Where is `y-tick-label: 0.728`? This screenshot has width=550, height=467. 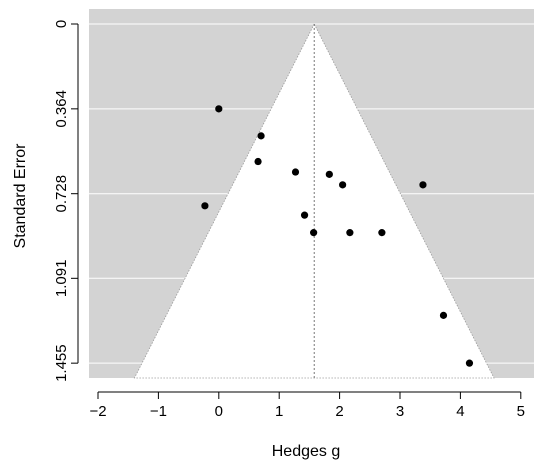
y-tick-label: 0.728 is located at coordinates (61, 194).